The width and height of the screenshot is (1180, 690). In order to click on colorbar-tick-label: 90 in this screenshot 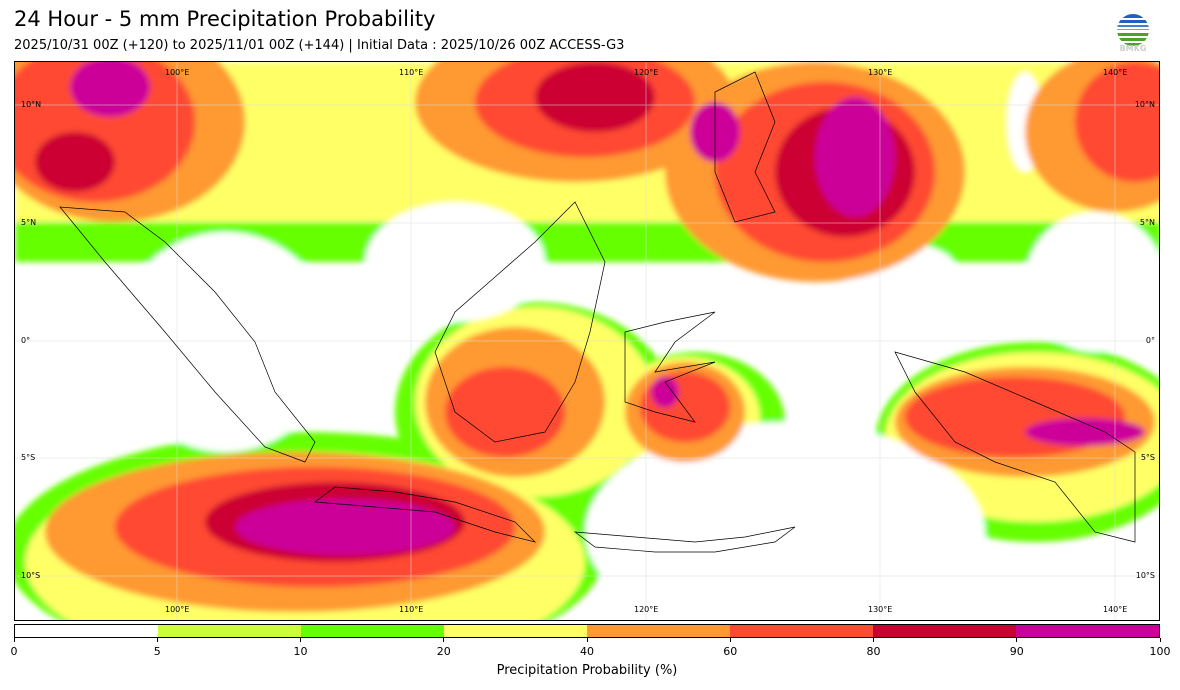, I will do `click(1016, 651)`.